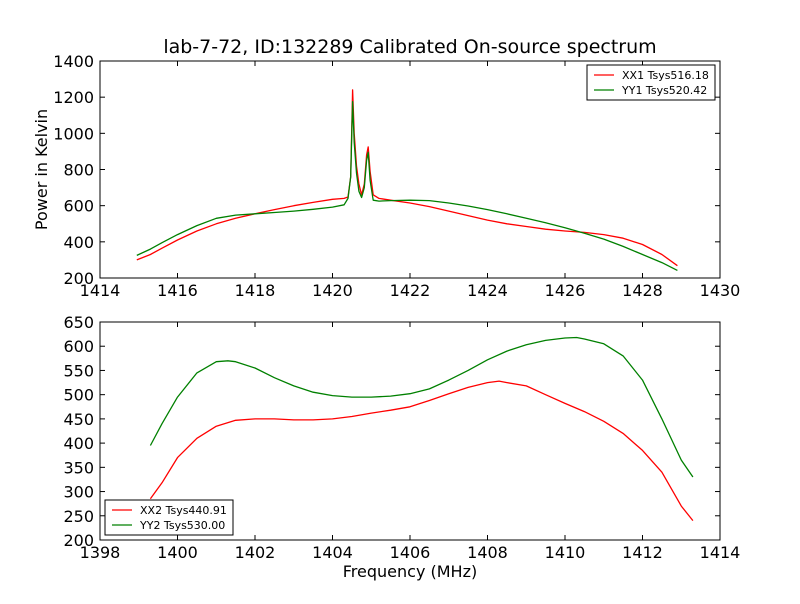  Describe the element at coordinates (255, 552) in the screenshot. I see `x-tick-label: 1402` at that location.